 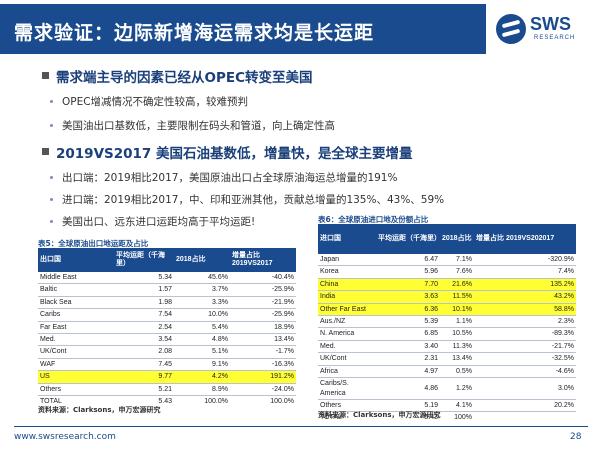 I want to click on bullet-text: 美国出口、远东进口运距均高于平均运距!, so click(x=159, y=222).